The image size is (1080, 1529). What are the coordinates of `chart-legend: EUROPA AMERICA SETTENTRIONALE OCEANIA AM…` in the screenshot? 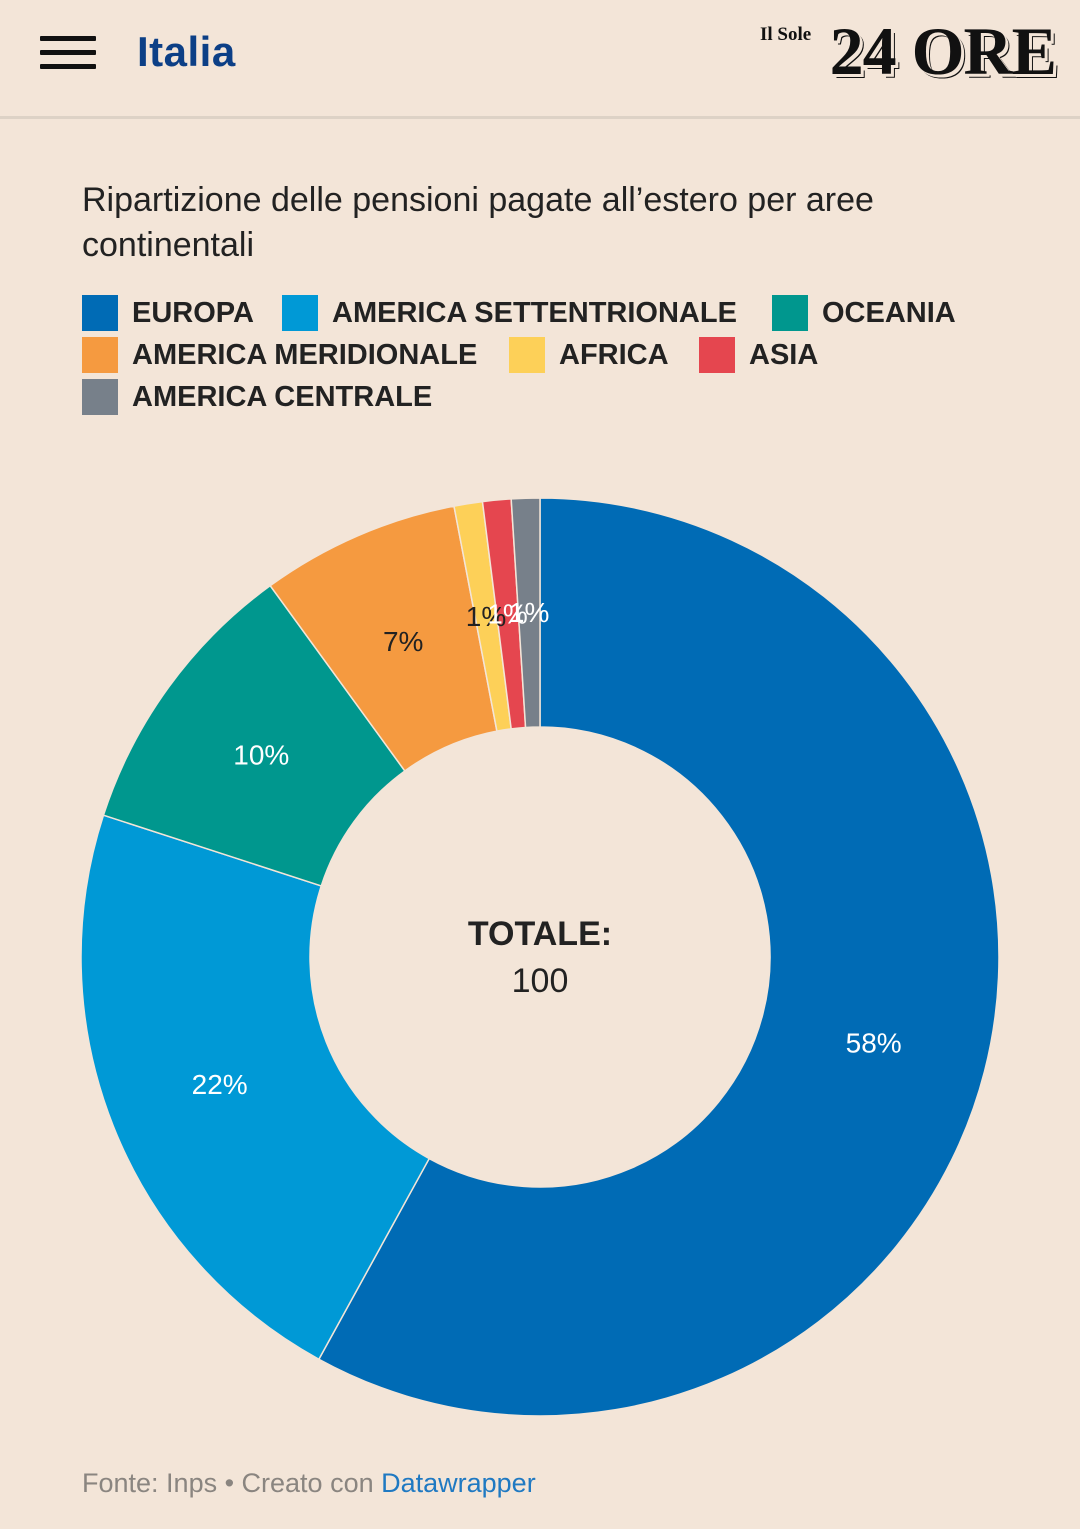 It's located at (552, 357).